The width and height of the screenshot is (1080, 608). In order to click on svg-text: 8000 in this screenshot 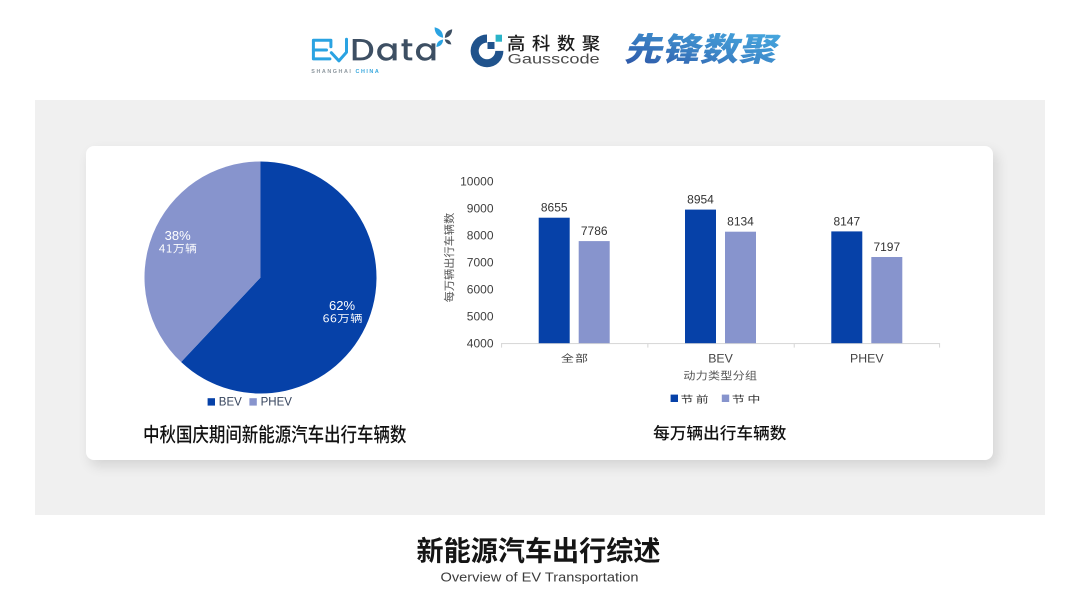, I will do `click(480, 236)`.